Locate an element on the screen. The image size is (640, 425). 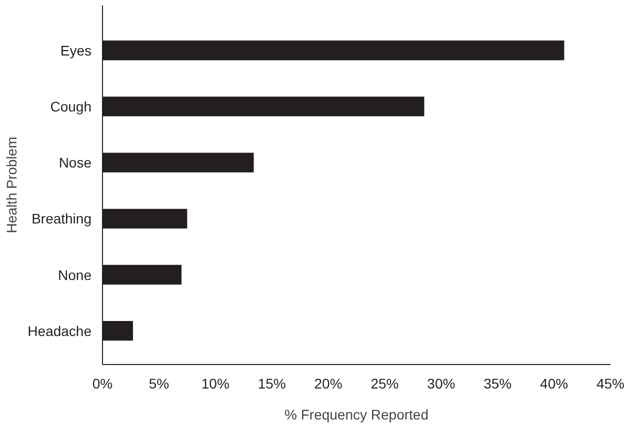
y-tick-label: Breathing is located at coordinates (62, 218).